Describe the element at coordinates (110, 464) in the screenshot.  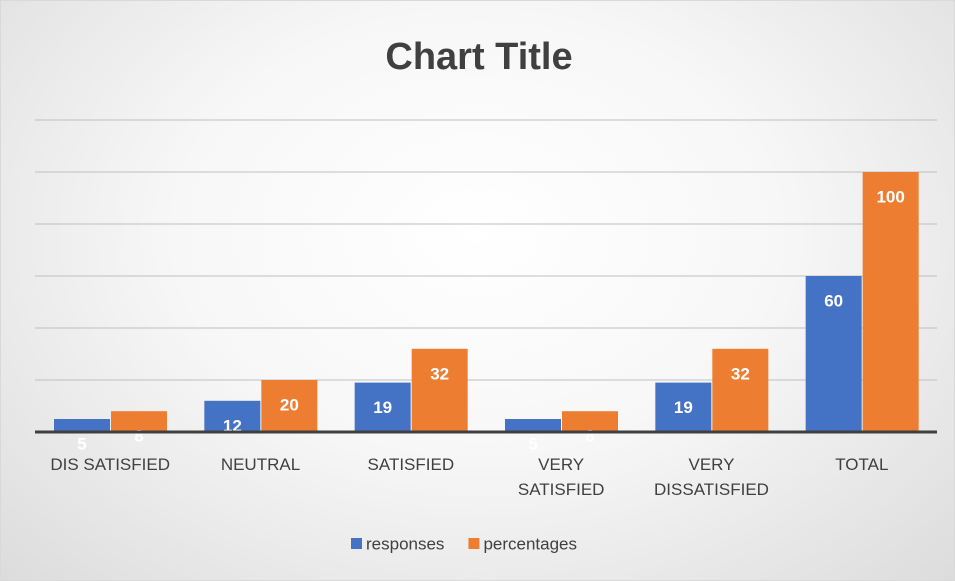
I see `x-tick-label: DIS SATISFIED` at that location.